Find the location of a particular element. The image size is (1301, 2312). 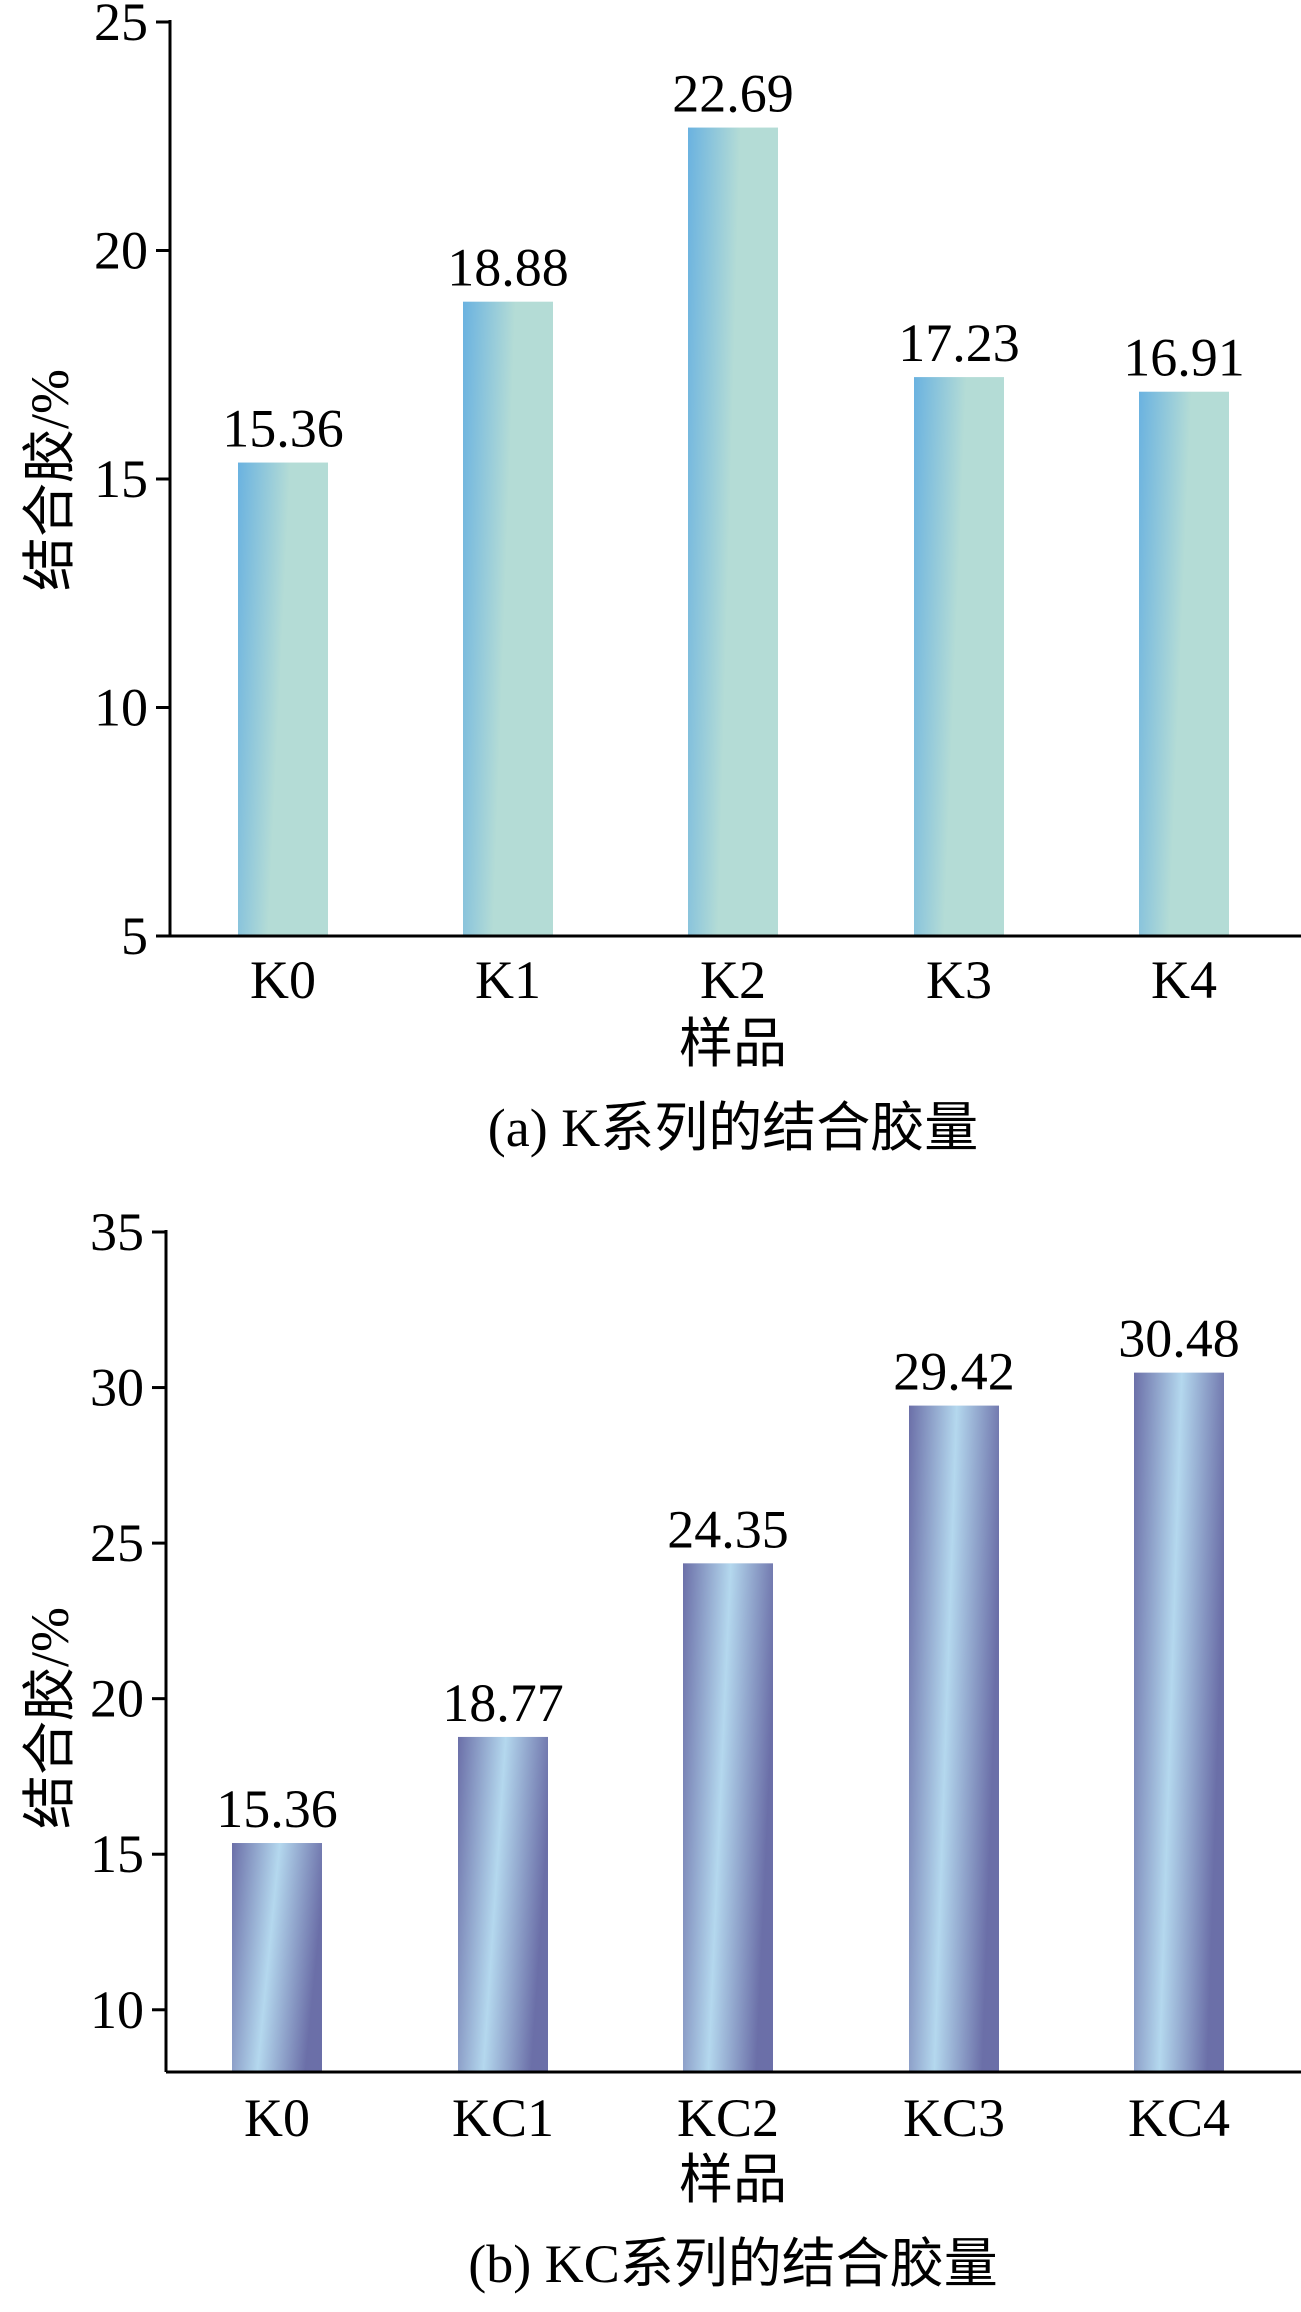

y-tick-label: 30 is located at coordinates (117, 1388).